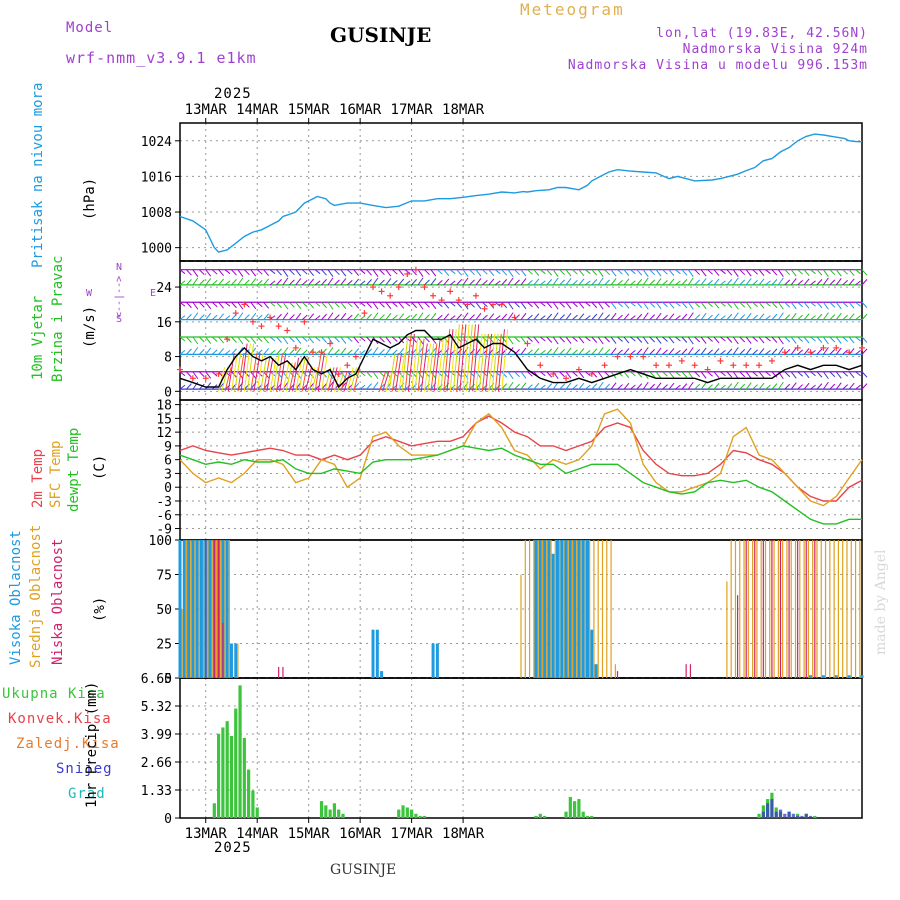  I want to click on y-tick-label: 50, so click(164, 610).